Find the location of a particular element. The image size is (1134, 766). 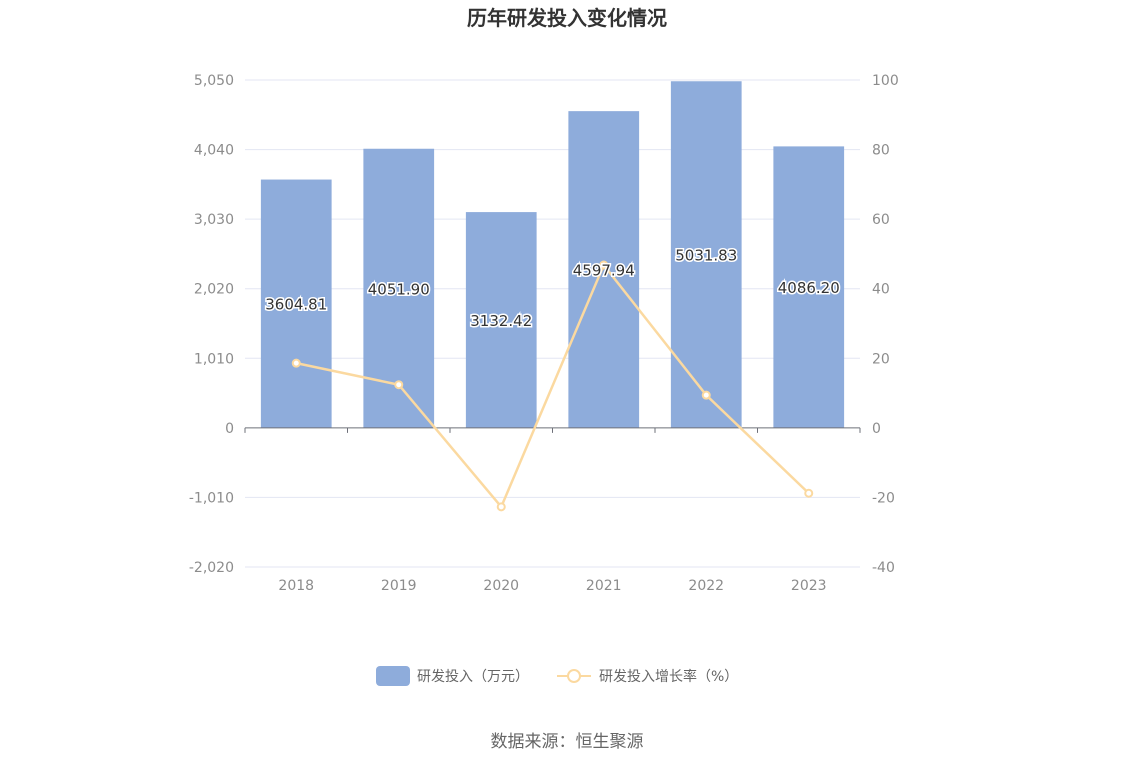

x-tick-label: 2019 is located at coordinates (399, 586).